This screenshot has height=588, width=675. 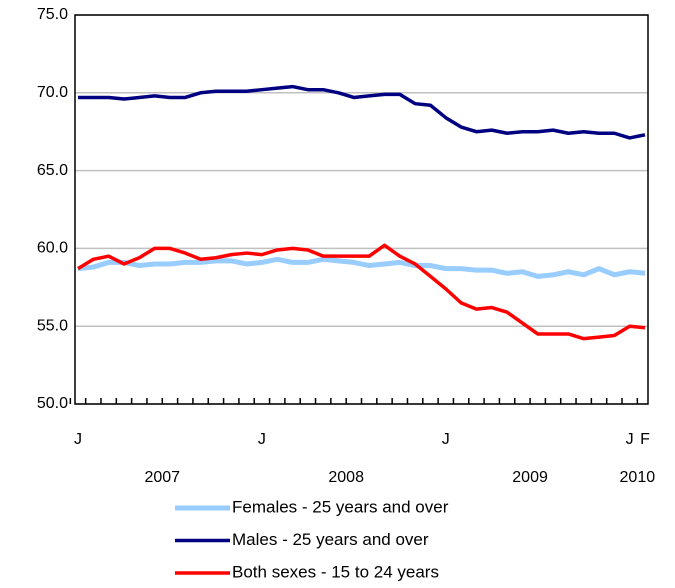 I want to click on legend-text: Females - 25 years and over, so click(x=340, y=506).